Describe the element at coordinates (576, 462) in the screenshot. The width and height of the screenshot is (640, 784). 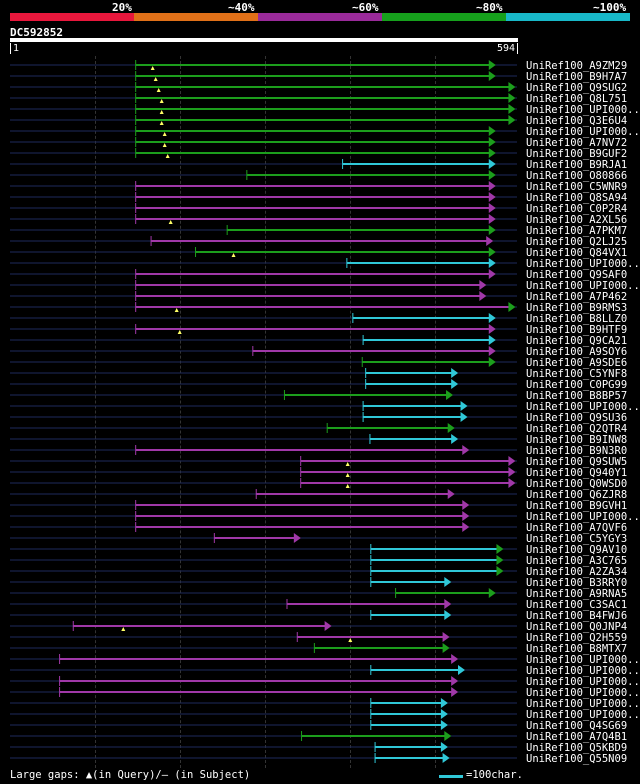
I see `hit-label: UniRef100_Q9SUW5` at that location.